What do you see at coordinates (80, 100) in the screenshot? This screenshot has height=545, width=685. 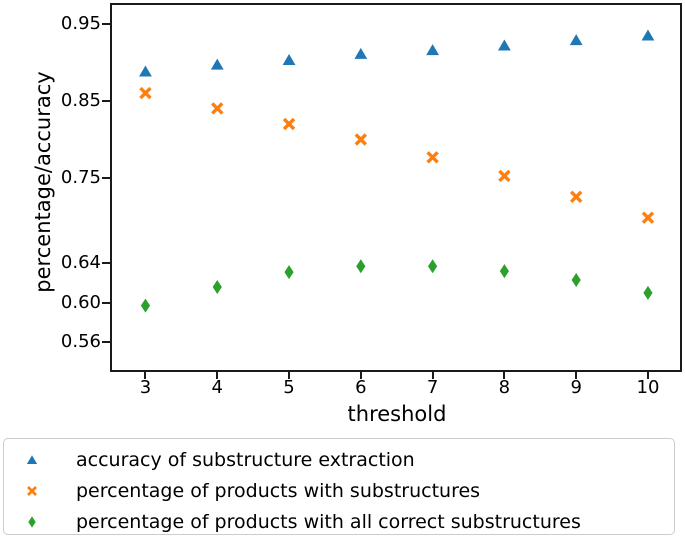 I see `y-tick-label: 0.85` at bounding box center [80, 100].